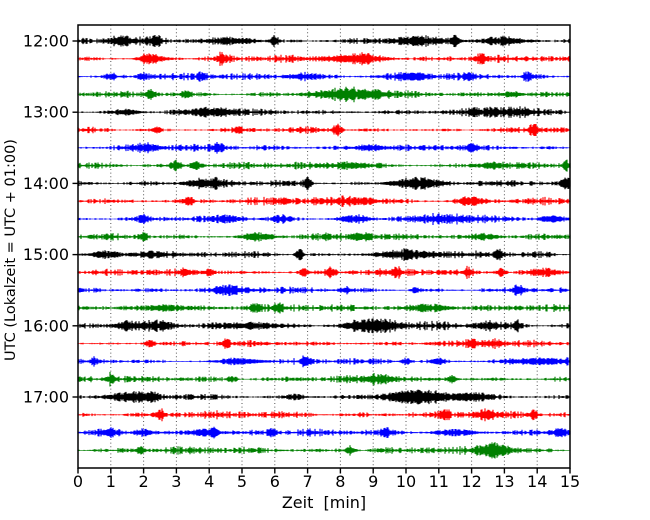 Image resolution: width=650 pixels, height=520 pixels. I want to click on x-axis-label: Zeit [min], so click(324, 502).